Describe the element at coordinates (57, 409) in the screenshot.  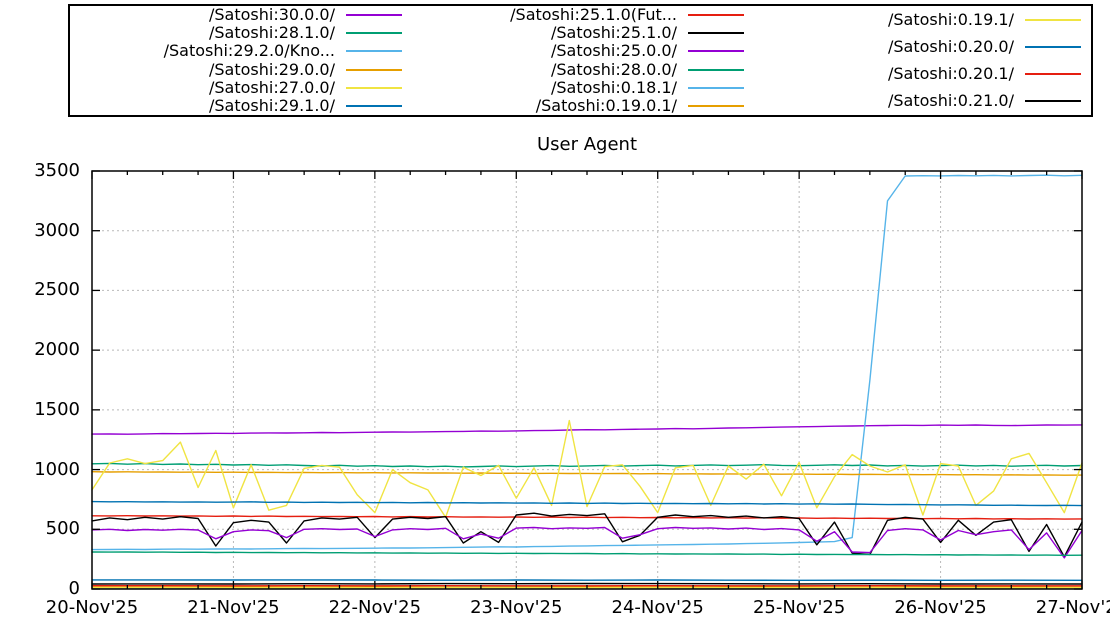
I see `y-tick-label: 1500` at that location.